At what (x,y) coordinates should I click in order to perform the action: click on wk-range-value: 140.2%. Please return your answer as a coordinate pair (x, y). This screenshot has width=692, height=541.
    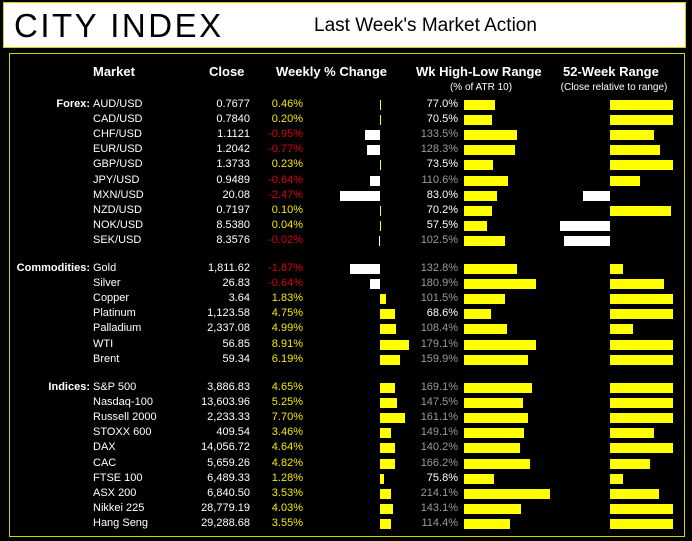
    Looking at the image, I should click on (439, 447).